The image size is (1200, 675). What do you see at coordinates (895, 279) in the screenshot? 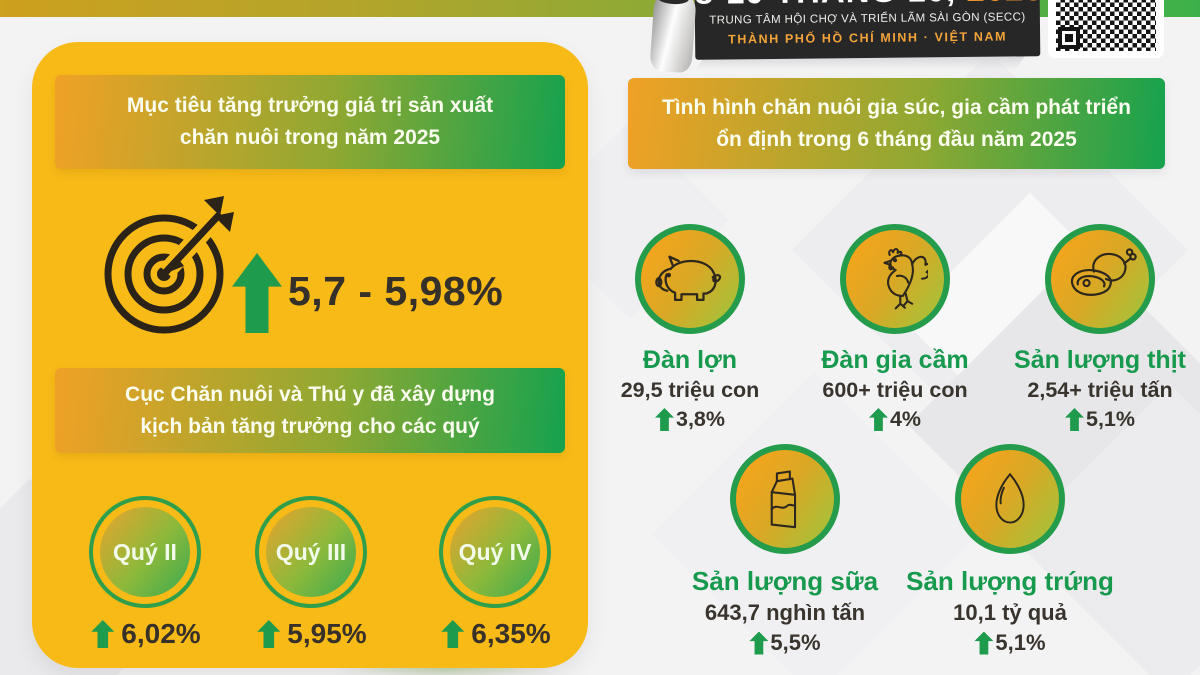
I see `rooster-icon` at bounding box center [895, 279].